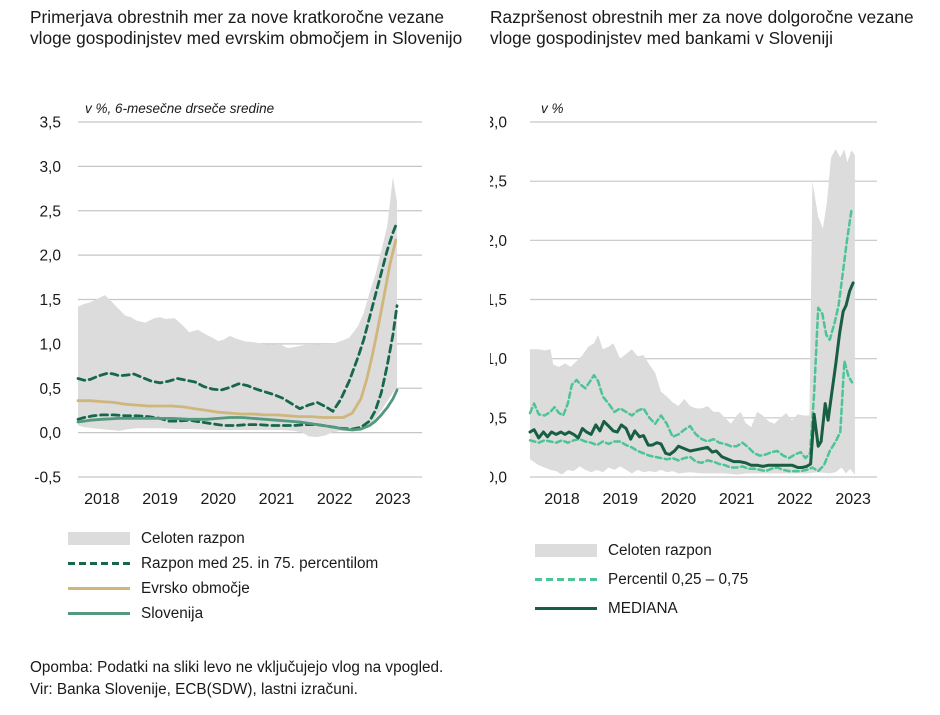  I want to click on left-chart-unit-label: v %, 6-mesečne drseče sredine, so click(180, 108).